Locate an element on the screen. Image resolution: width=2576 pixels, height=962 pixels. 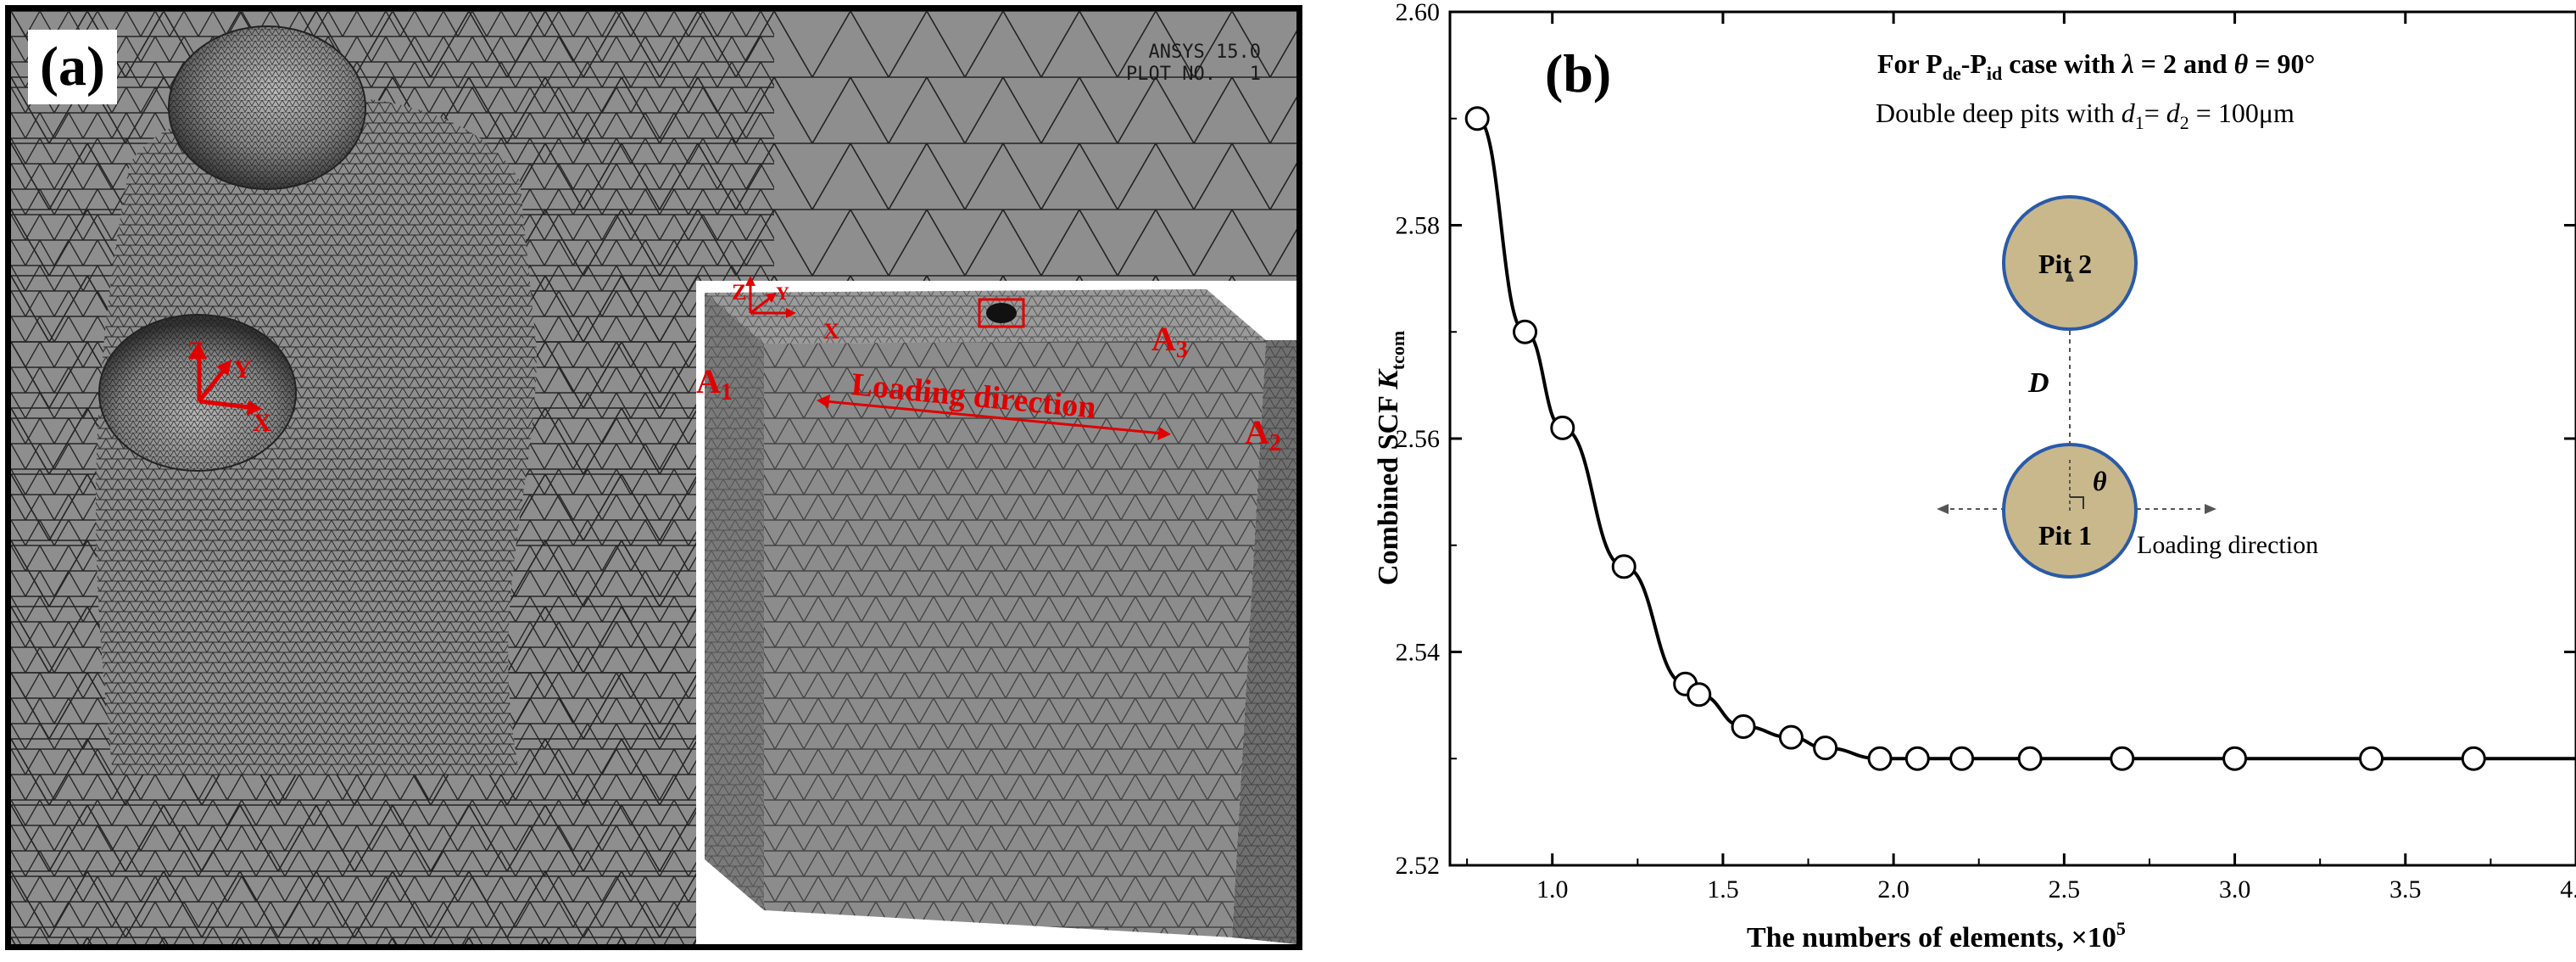
ansys-stamp: ANSYS 15.0 PLOT NO. 1 is located at coordinates (1193, 64).